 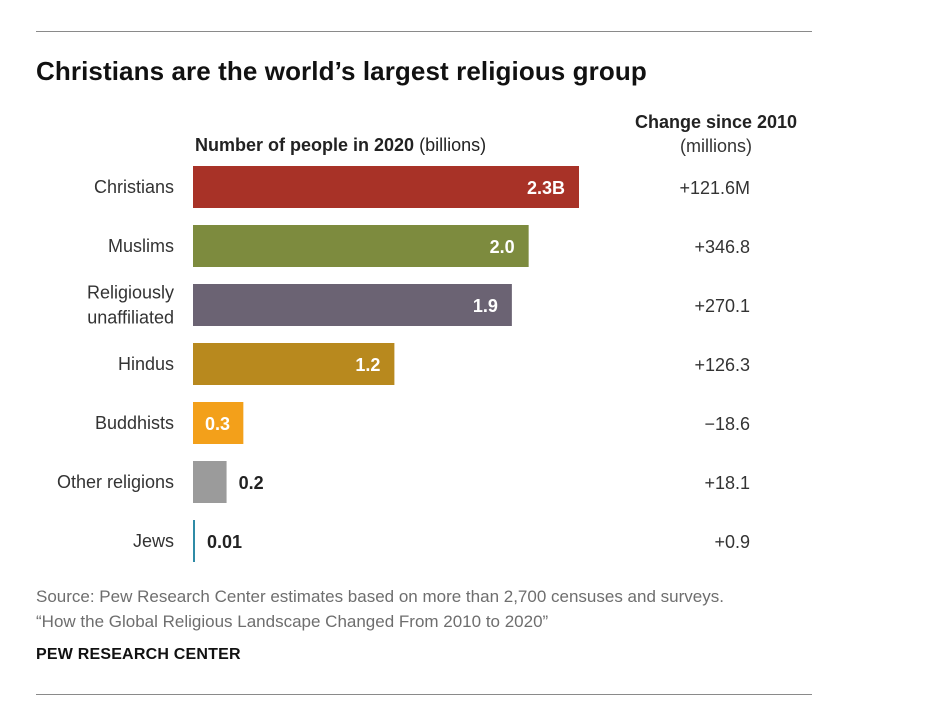 I want to click on category-label-5: Other religions, so click(x=115, y=482).